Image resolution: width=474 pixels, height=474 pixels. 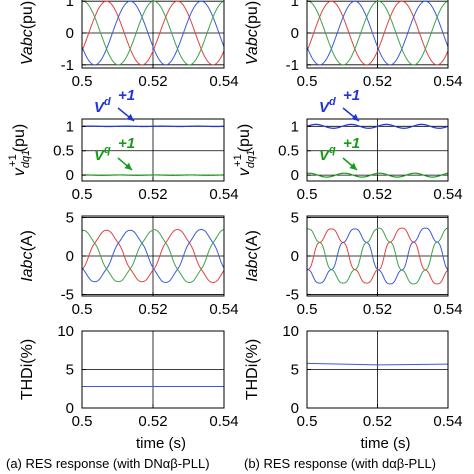 I want to click on vq-line, so click(x=377, y=175).